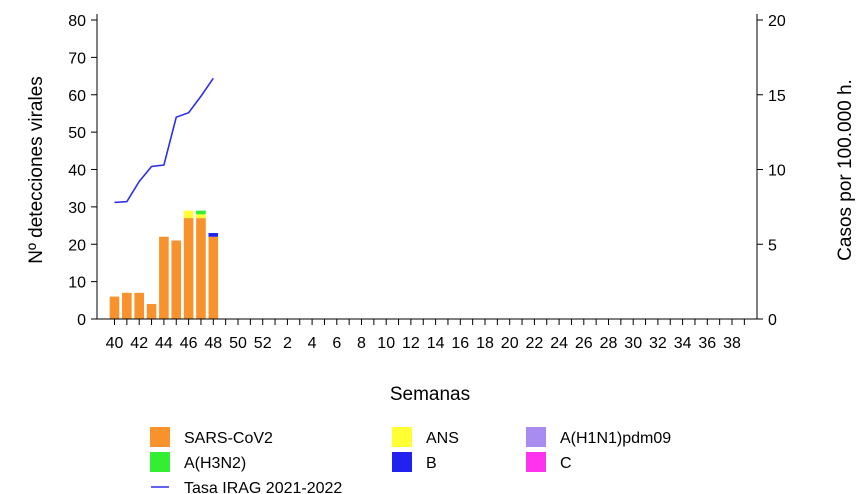 Image resolution: width=858 pixels, height=494 pixels. What do you see at coordinates (287, 343) in the screenshot?
I see `x-tick-label: 2` at bounding box center [287, 343].